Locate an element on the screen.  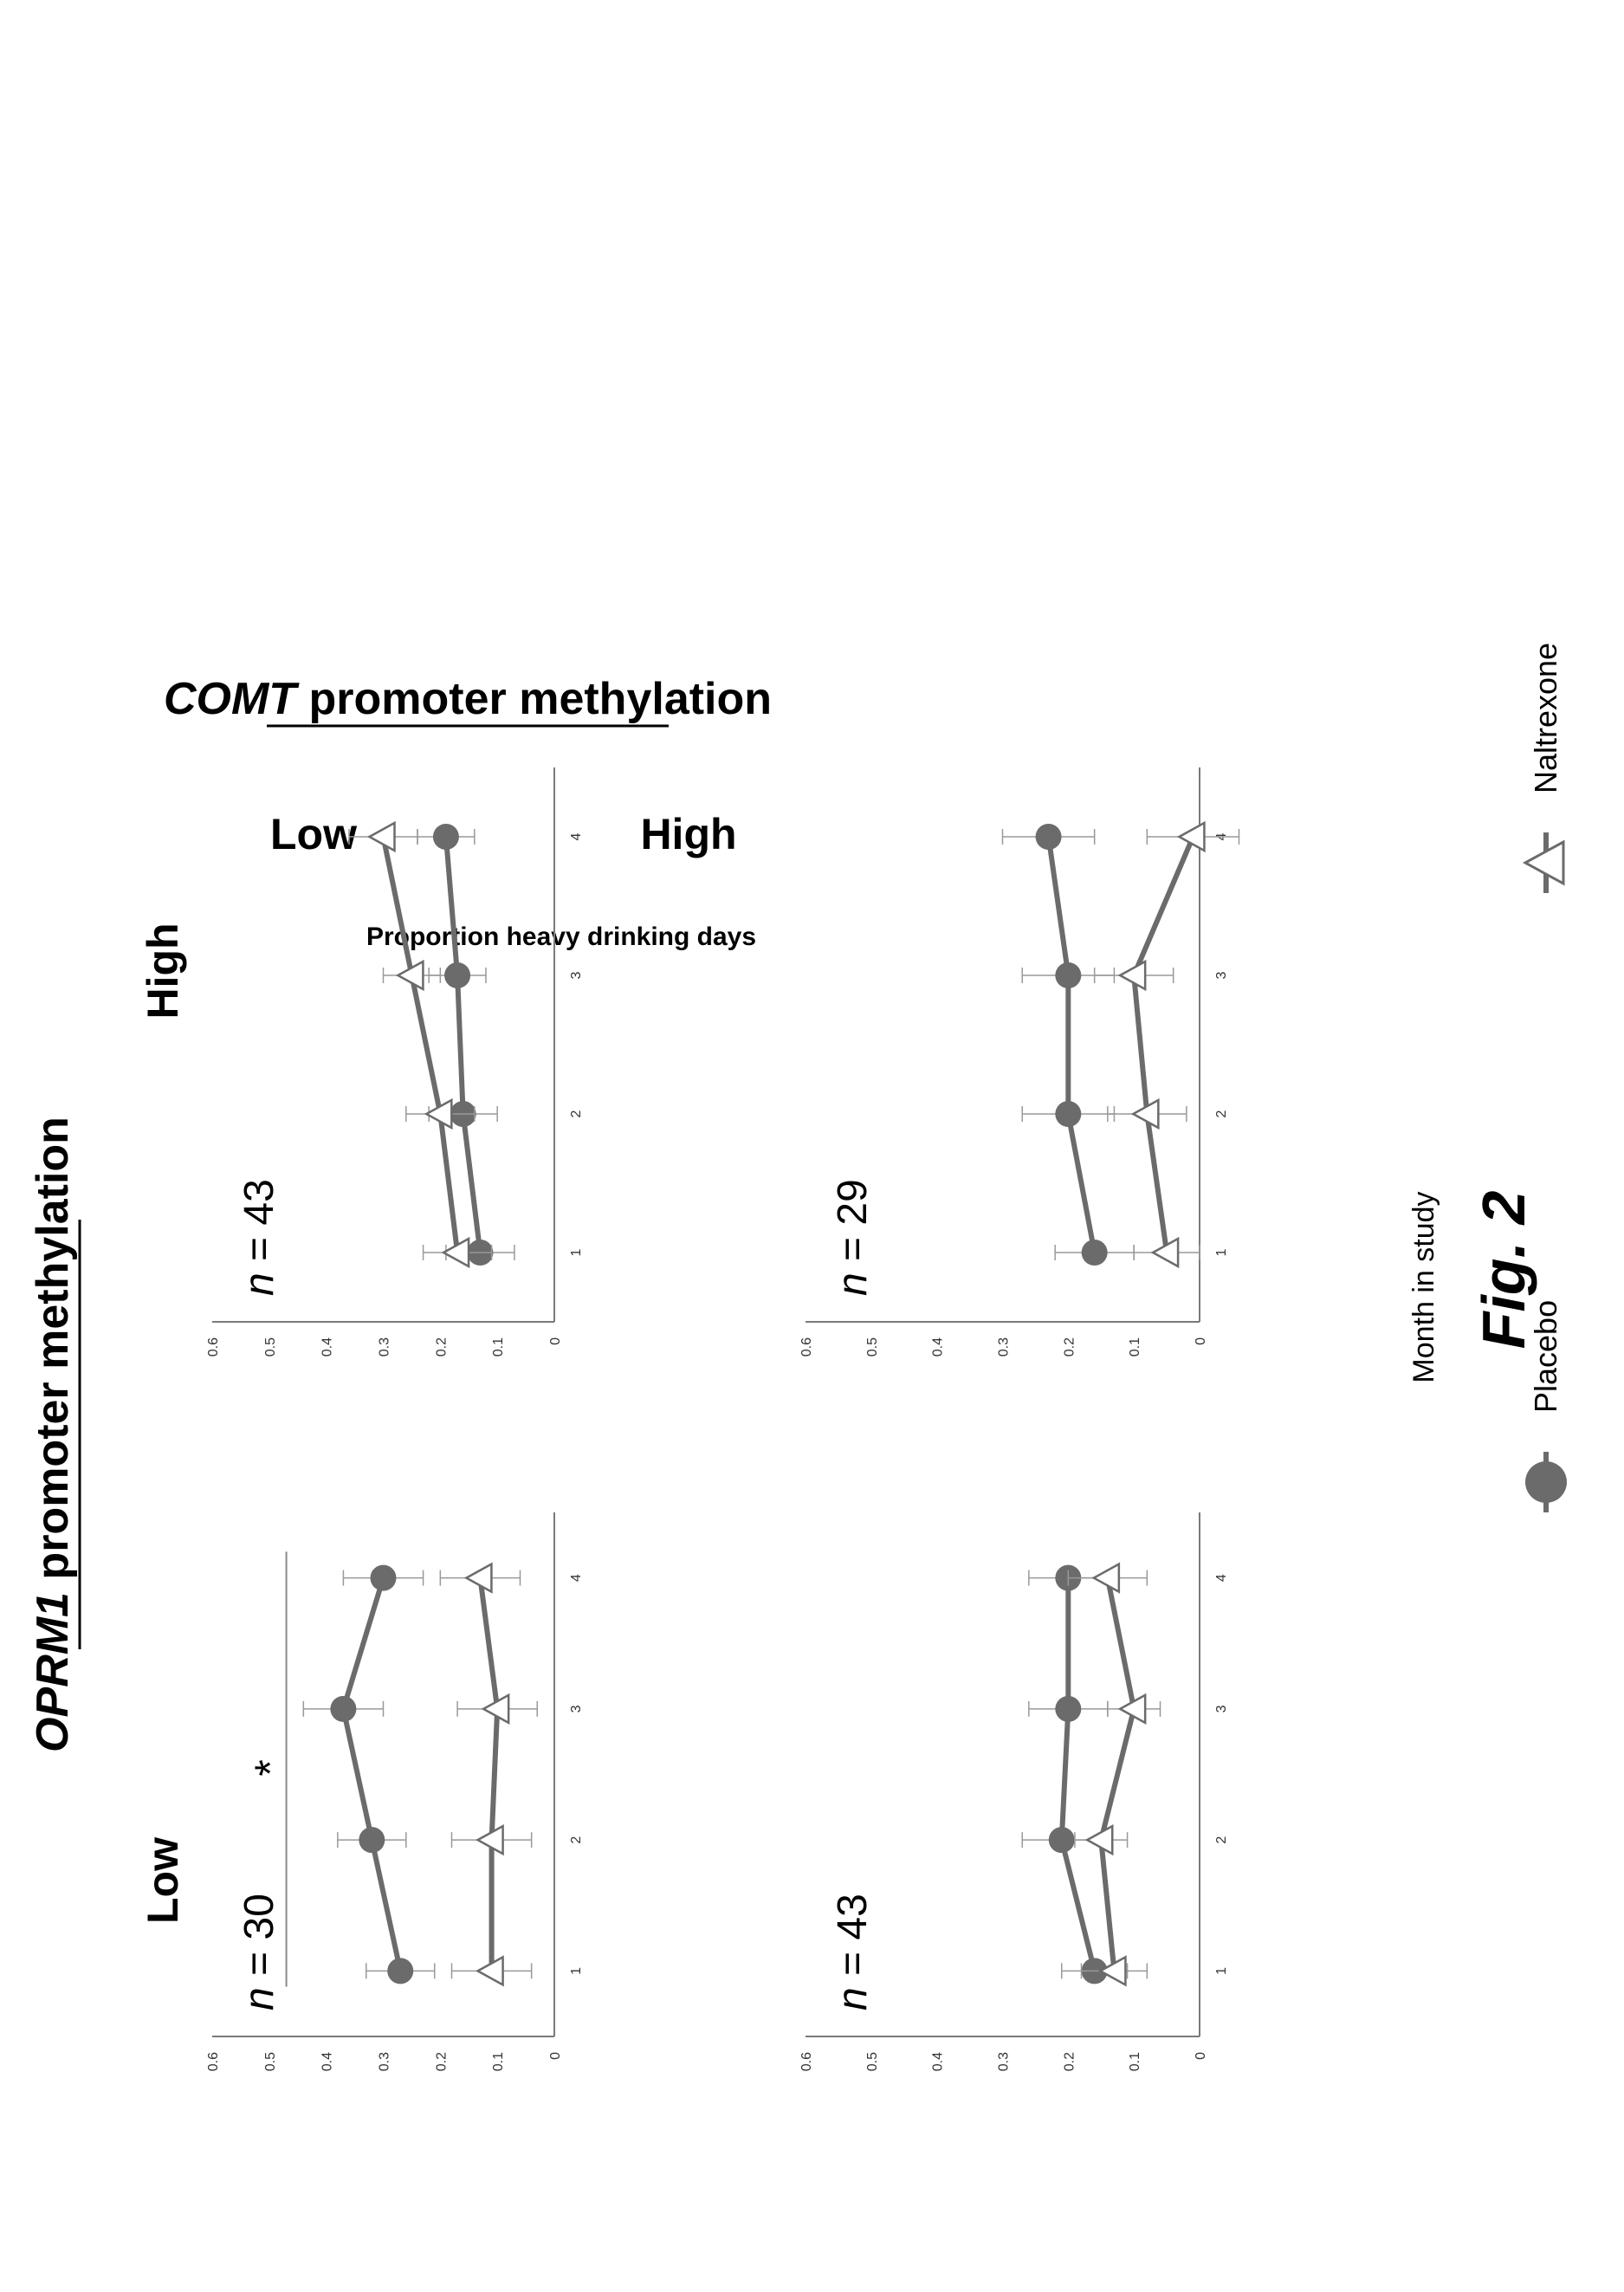
oprm1-title-rest: promoter methylation is located at coordinates (53, 1354).